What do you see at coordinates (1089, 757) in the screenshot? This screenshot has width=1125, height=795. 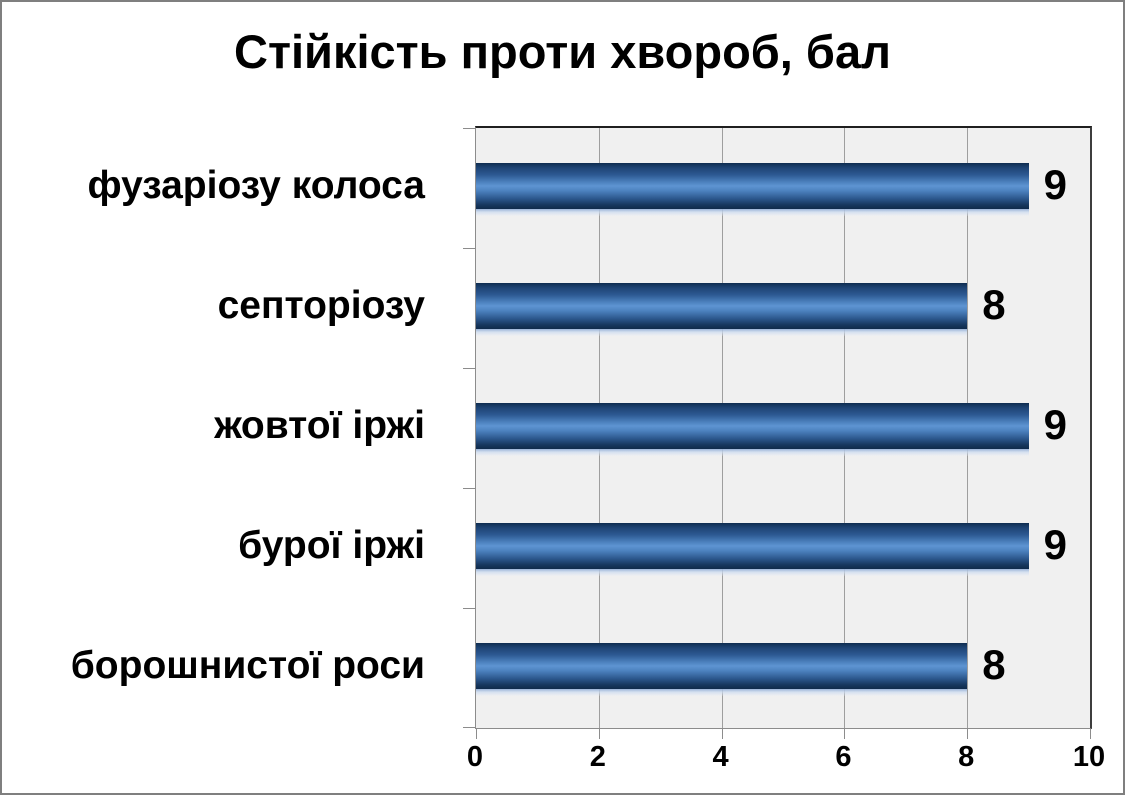 I see `x-axis-tick-label: 10` at bounding box center [1089, 757].